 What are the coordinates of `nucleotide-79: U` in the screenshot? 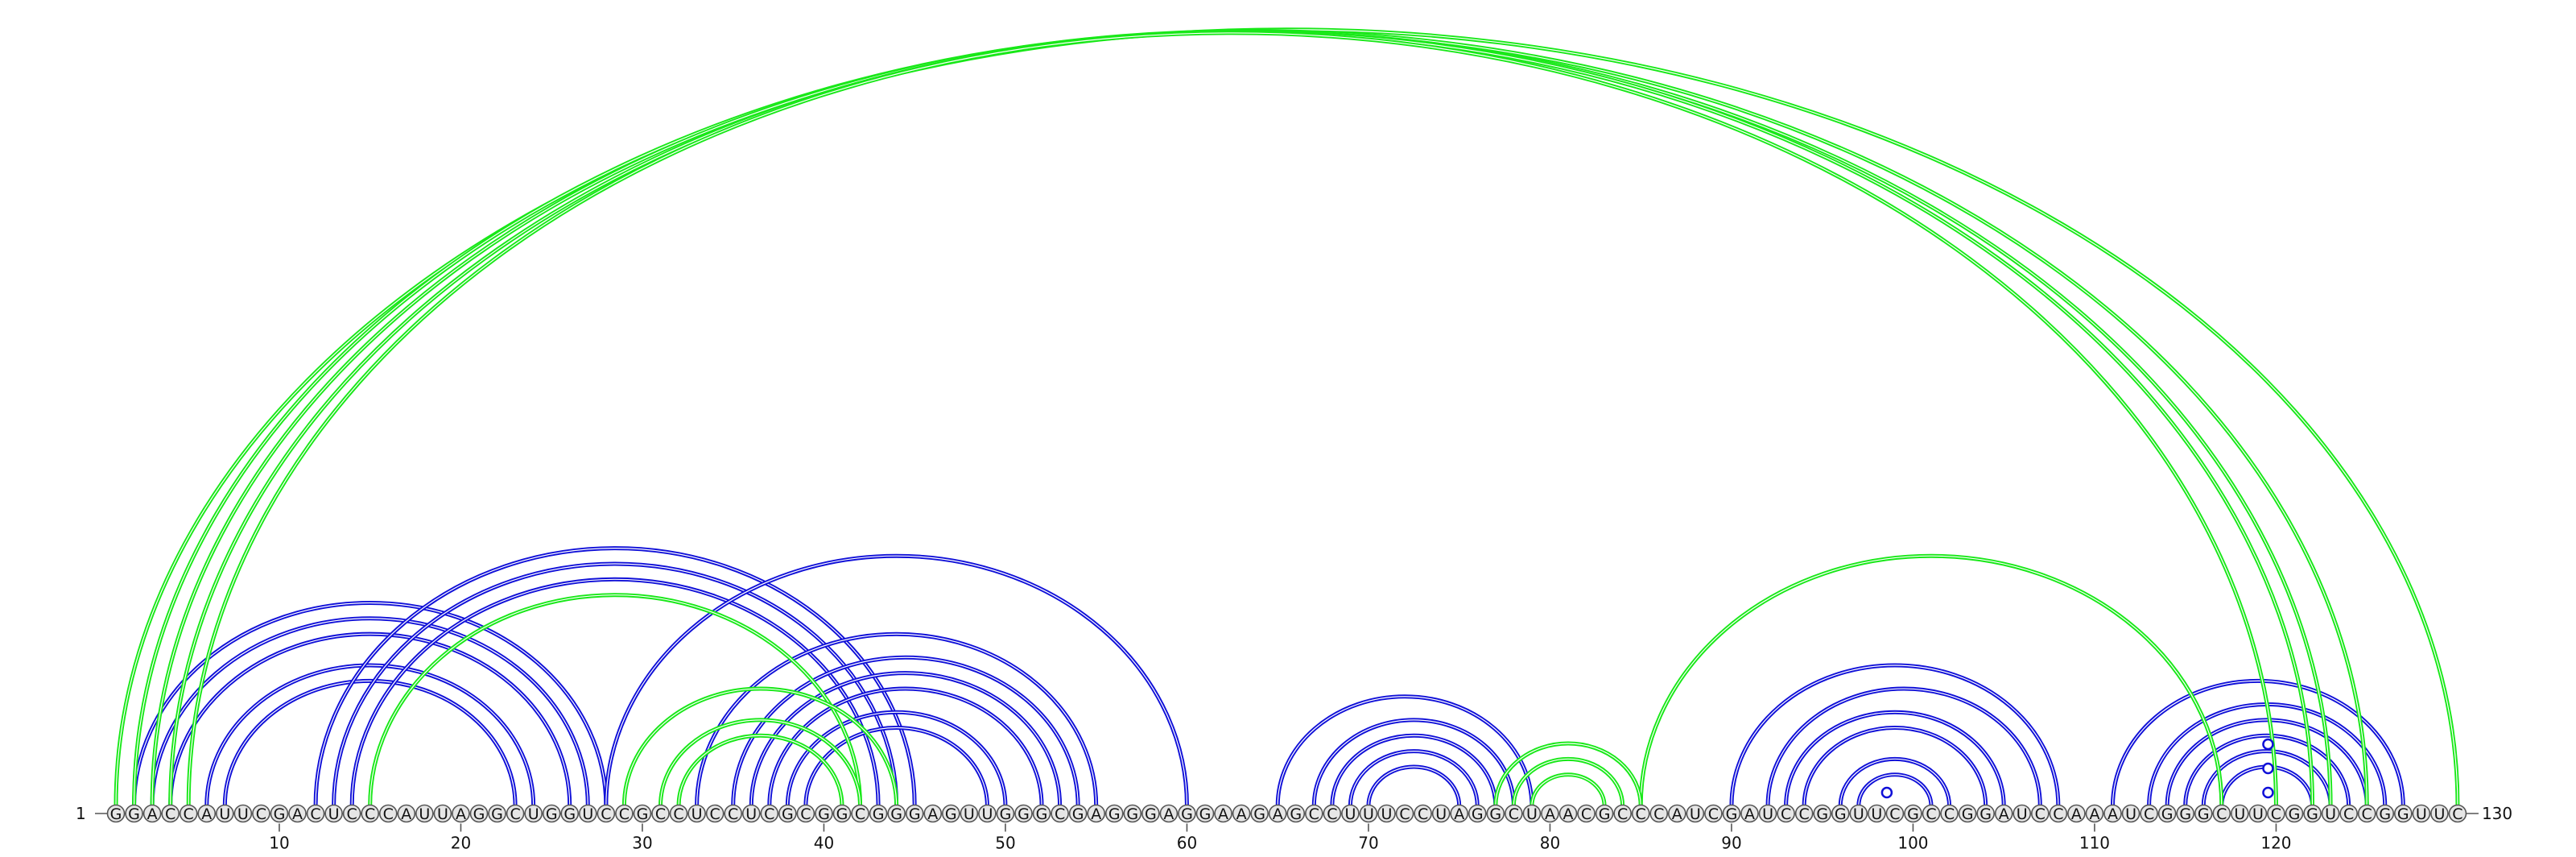 It's located at (1532, 813).